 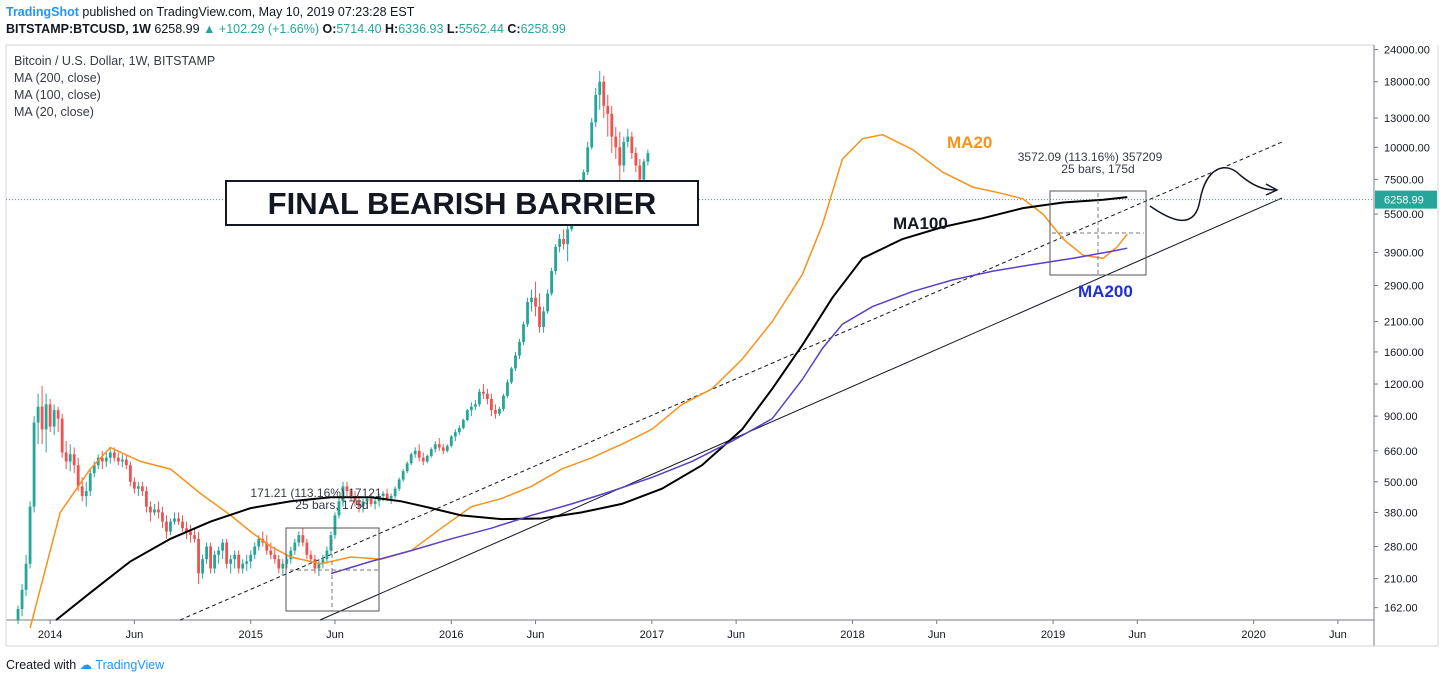 I want to click on tradingview-logo: ☁ TradingView, so click(x=122, y=665).